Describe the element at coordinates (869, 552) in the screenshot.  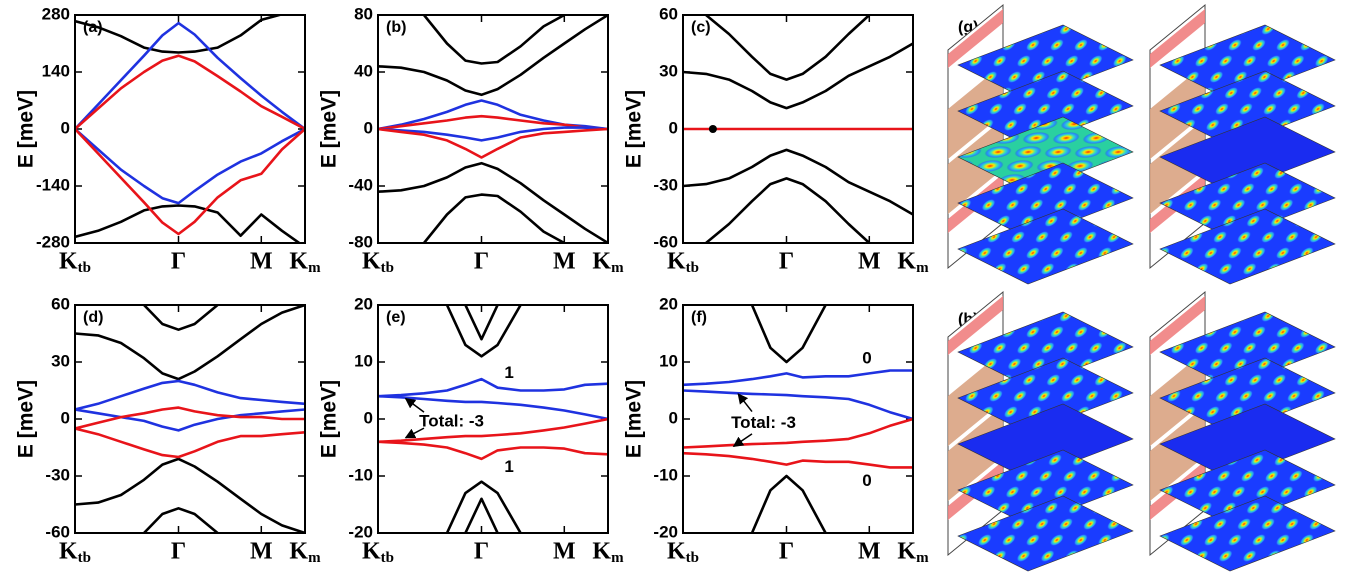
I see `x-tick-label: M` at that location.